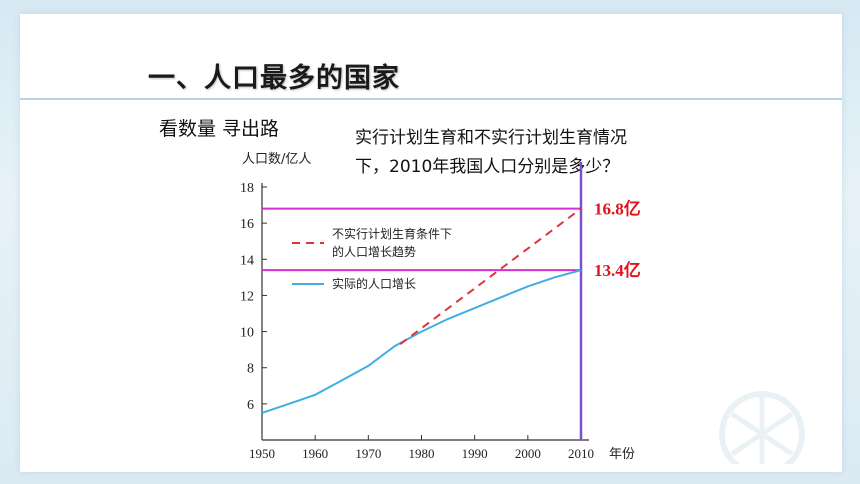  I want to click on x-tick-label: 2010, so click(581, 453).